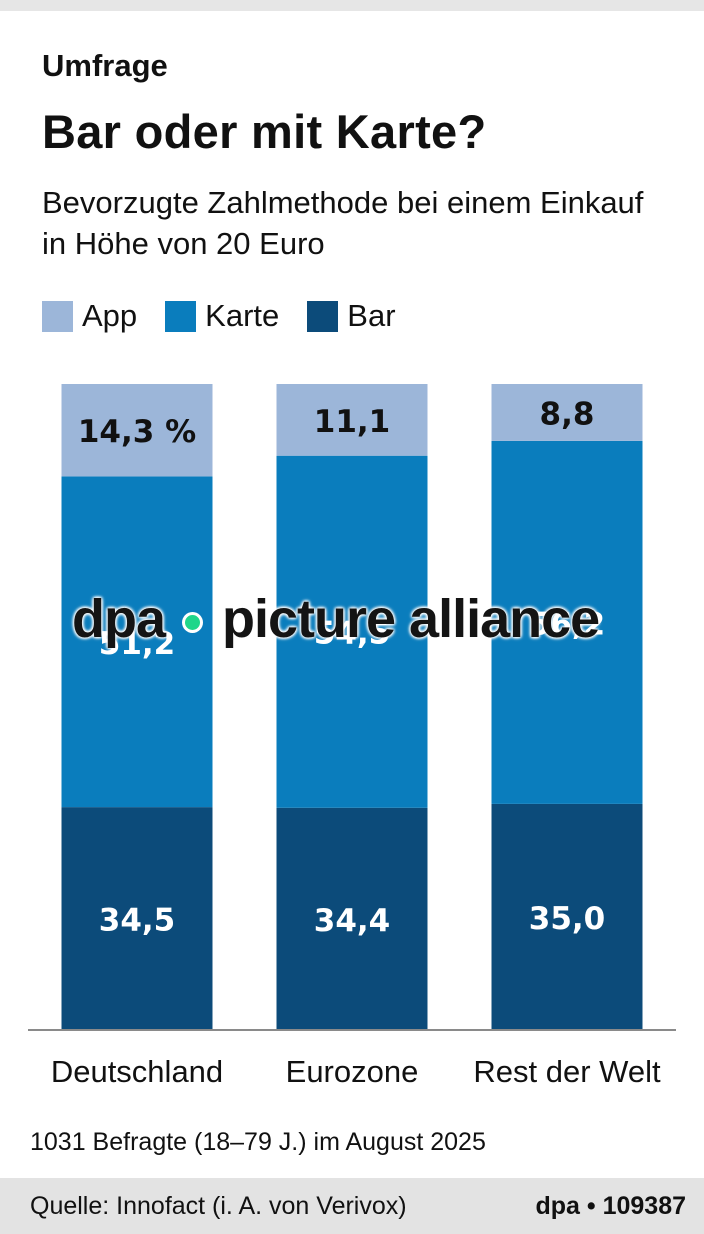 This screenshot has height=1234, width=704. I want to click on bar-segment-karte-rest-der-welt, so click(567, 622).